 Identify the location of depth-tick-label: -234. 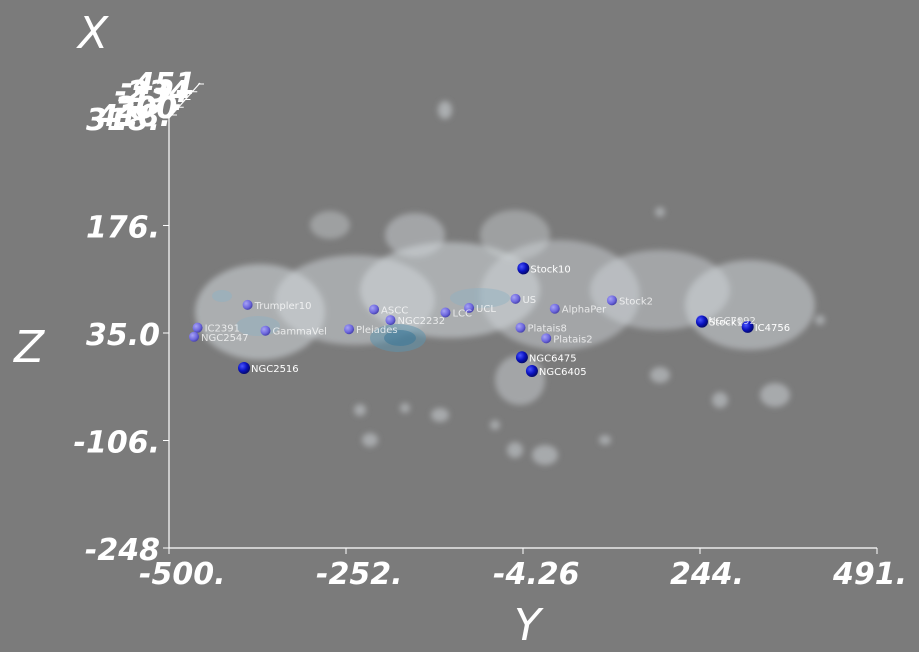
(152, 92).